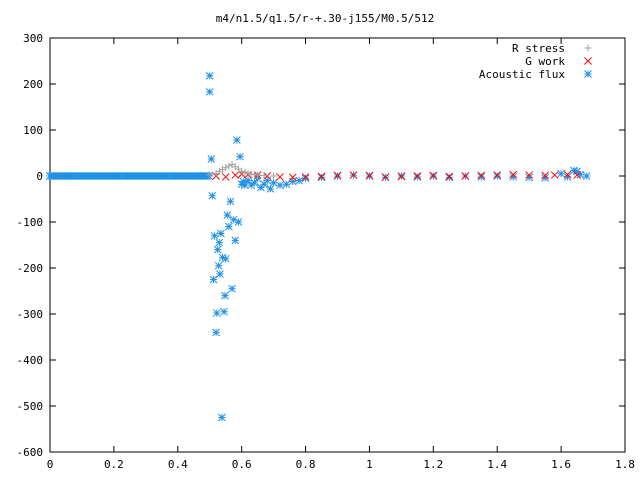 The width and height of the screenshot is (640, 485). What do you see at coordinates (325, 18) in the screenshot?
I see `chart-title: m4/n1.5/q1.5/r-+.30-j155/M0.5/512` at bounding box center [325, 18].